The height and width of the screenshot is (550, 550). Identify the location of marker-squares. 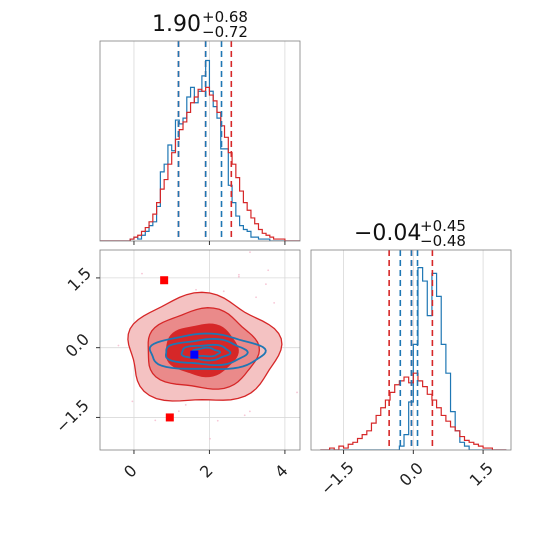
(179, 349).